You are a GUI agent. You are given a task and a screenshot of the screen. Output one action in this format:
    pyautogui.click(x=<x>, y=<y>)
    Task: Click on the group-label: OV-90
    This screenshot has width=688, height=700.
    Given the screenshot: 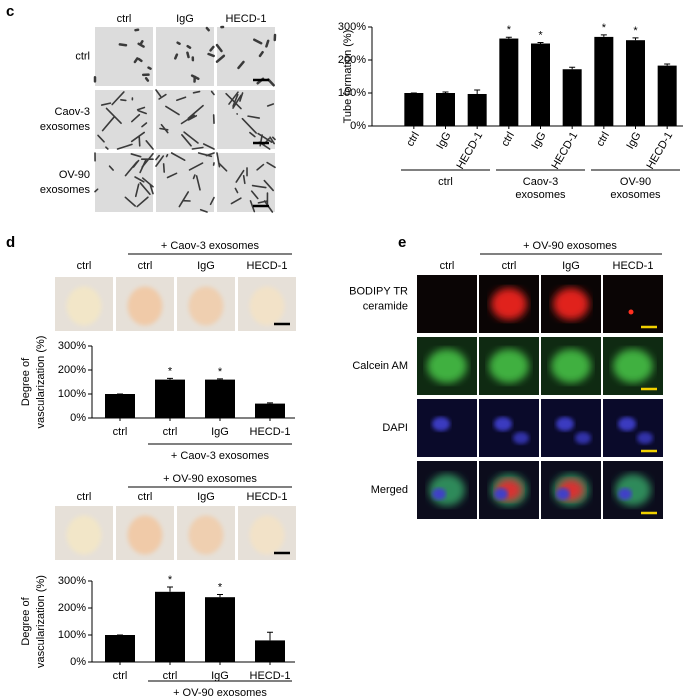 What is the action you would take?
    pyautogui.click(x=635, y=182)
    